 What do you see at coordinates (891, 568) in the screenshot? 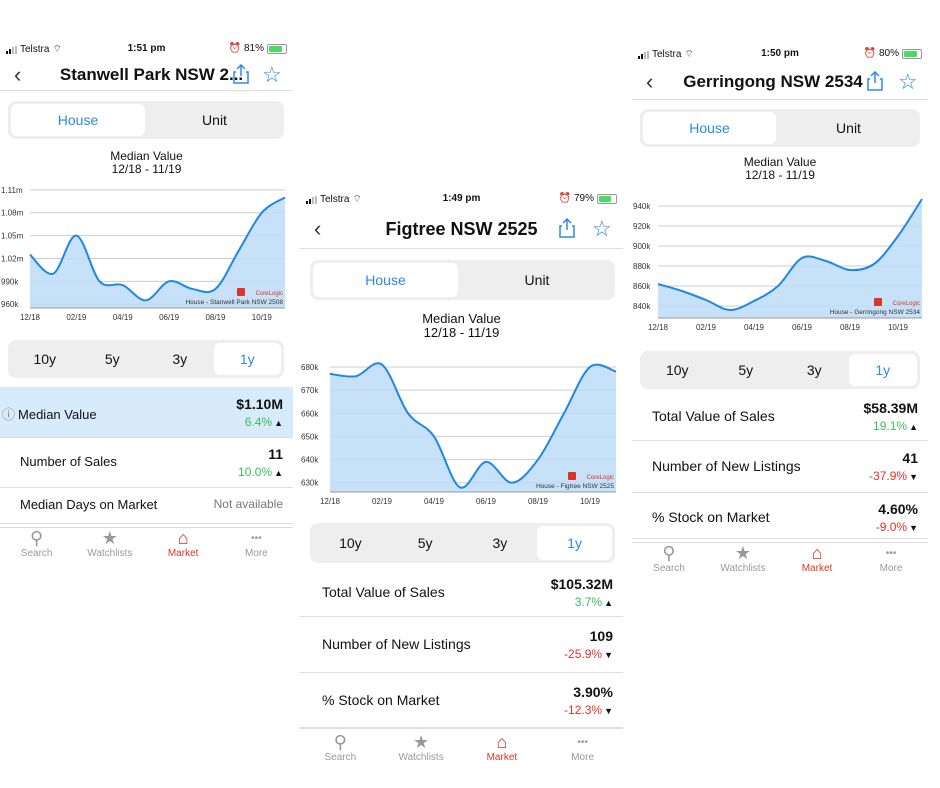
I see `tab-label: More` at bounding box center [891, 568].